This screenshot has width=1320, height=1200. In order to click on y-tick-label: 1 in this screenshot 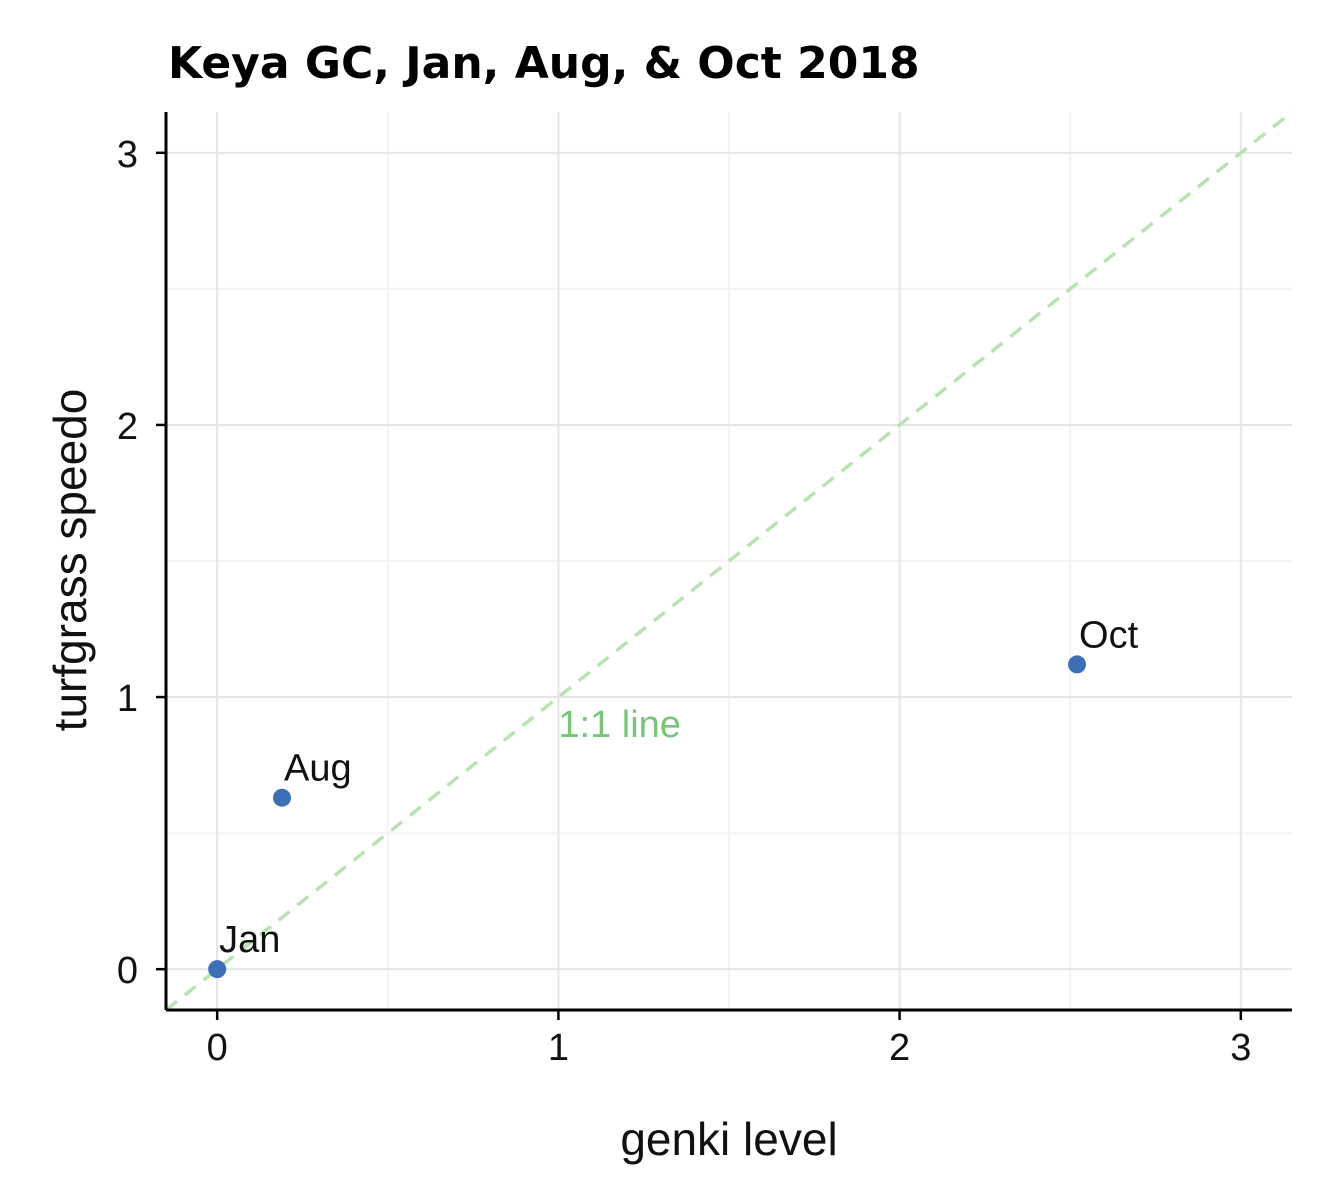, I will do `click(127, 699)`.